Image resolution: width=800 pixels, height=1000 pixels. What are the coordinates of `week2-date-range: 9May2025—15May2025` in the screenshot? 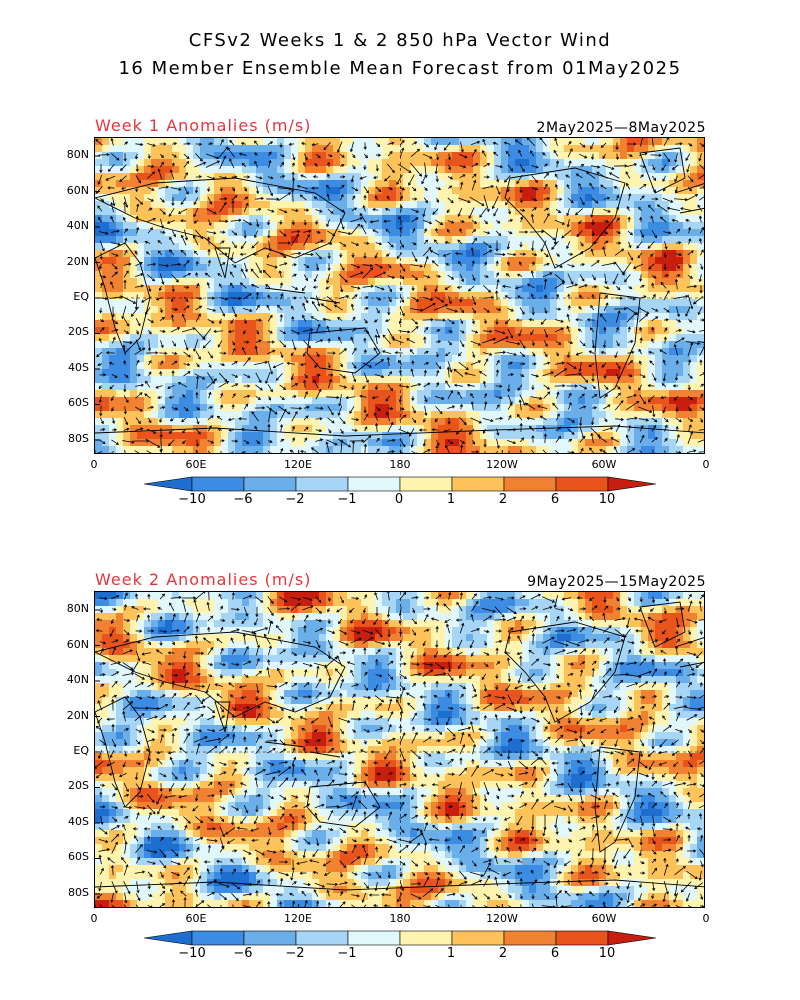 It's located at (616, 582).